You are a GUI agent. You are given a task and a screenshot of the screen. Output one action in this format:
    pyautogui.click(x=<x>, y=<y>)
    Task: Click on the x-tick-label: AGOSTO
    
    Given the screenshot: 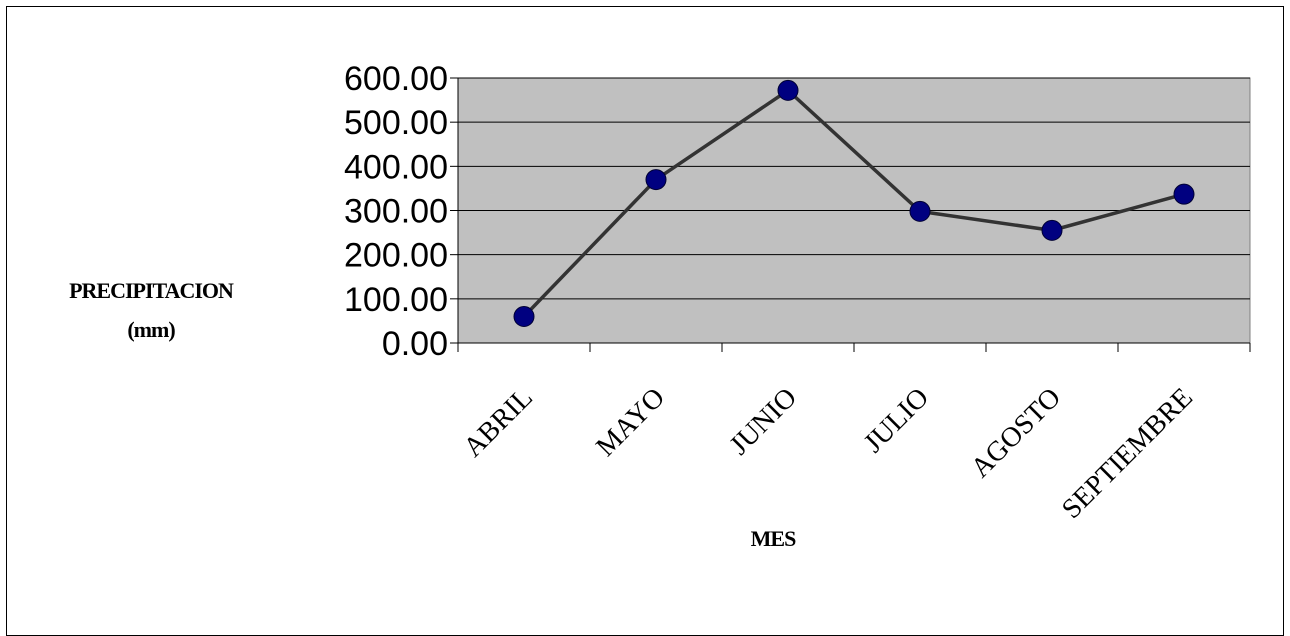 What is the action you would take?
    pyautogui.click(x=1016, y=433)
    